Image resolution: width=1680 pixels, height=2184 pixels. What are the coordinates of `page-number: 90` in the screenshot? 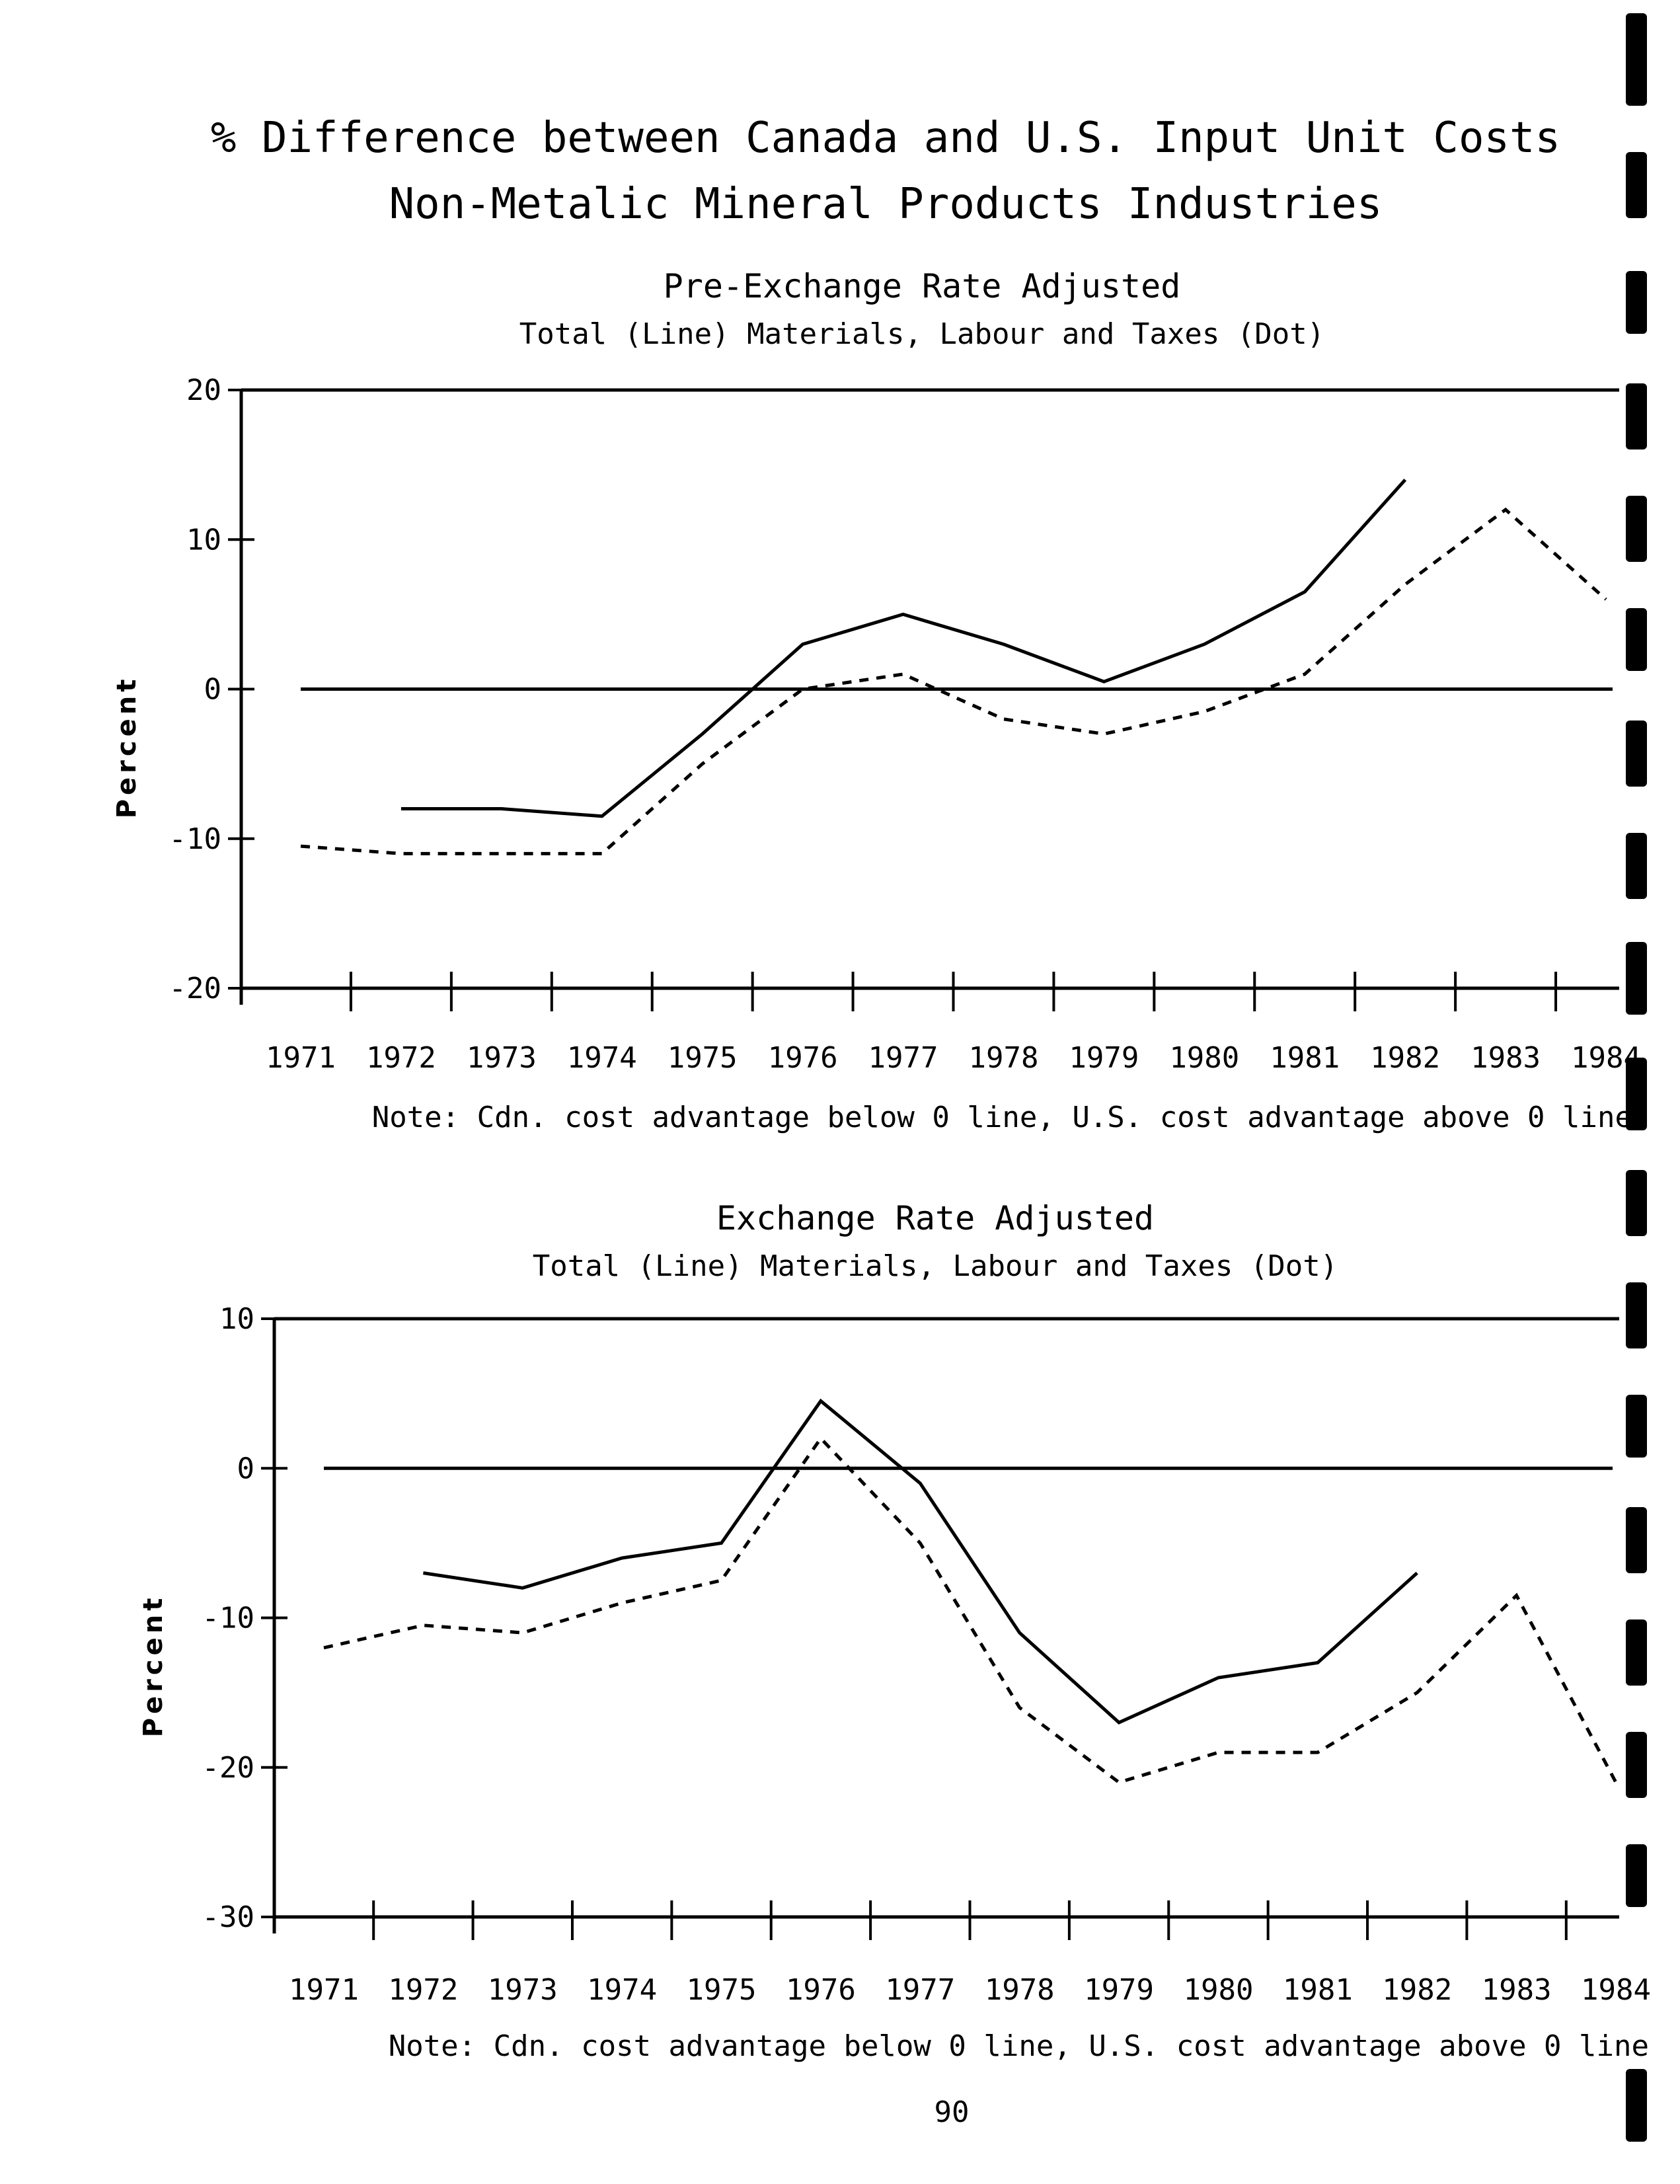 It's located at (952, 2112).